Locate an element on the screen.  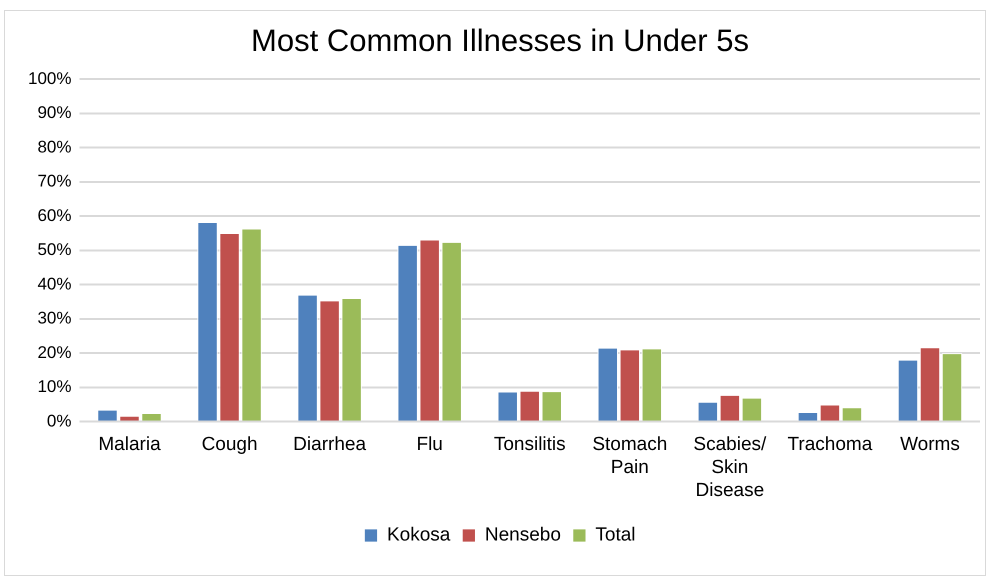
x-tick-label: Stomach Pain is located at coordinates (630, 456).